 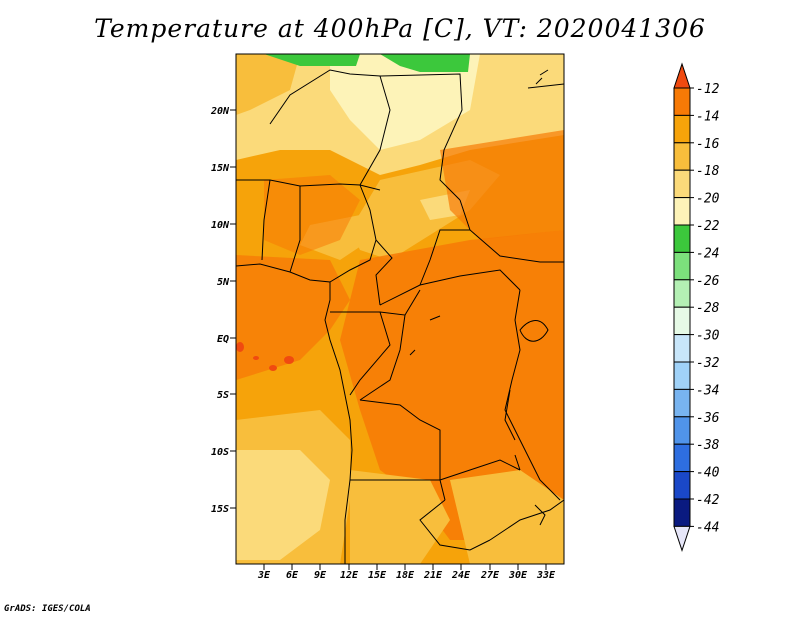 I want to click on colorbar-label: -40, so click(x=708, y=473).